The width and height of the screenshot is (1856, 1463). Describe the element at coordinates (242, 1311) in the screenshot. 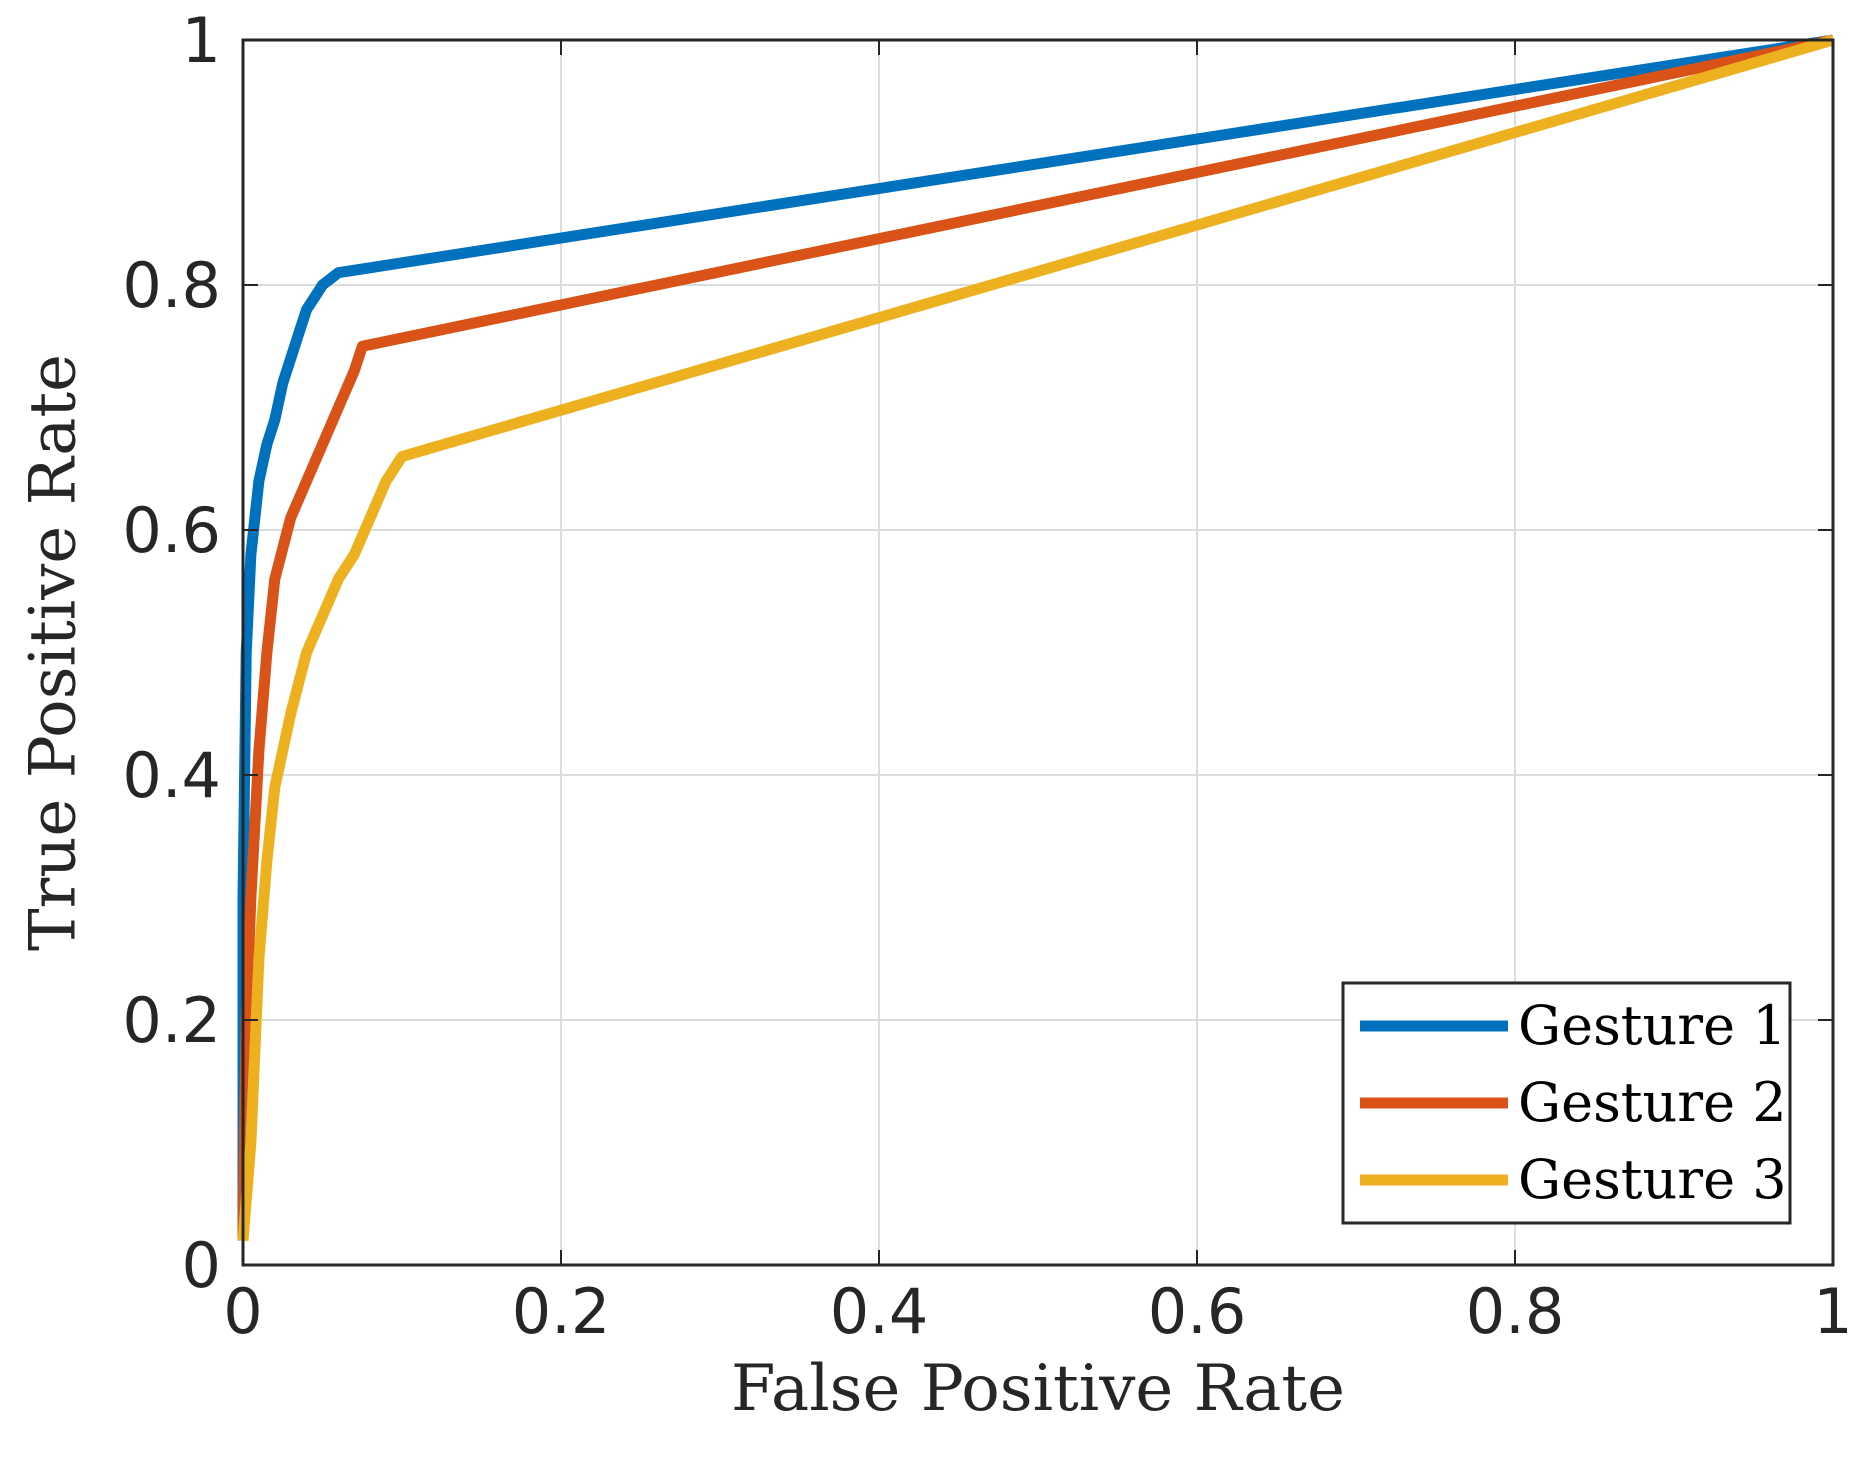

I see `x-tick-label: 0` at that location.